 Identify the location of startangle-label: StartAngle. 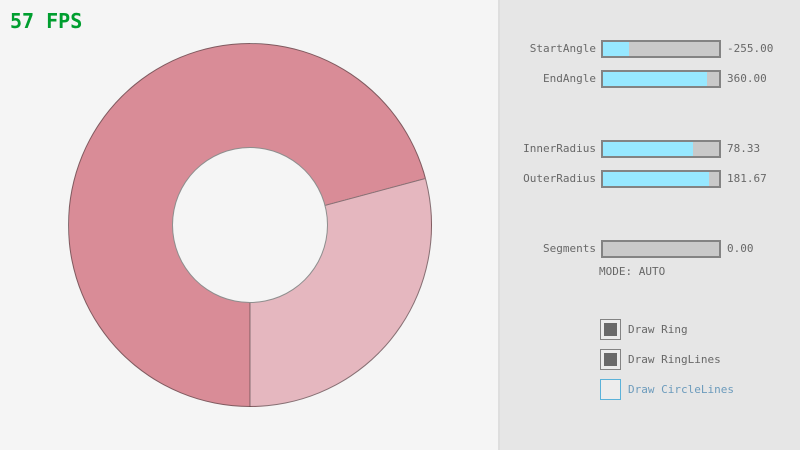
(562, 48).